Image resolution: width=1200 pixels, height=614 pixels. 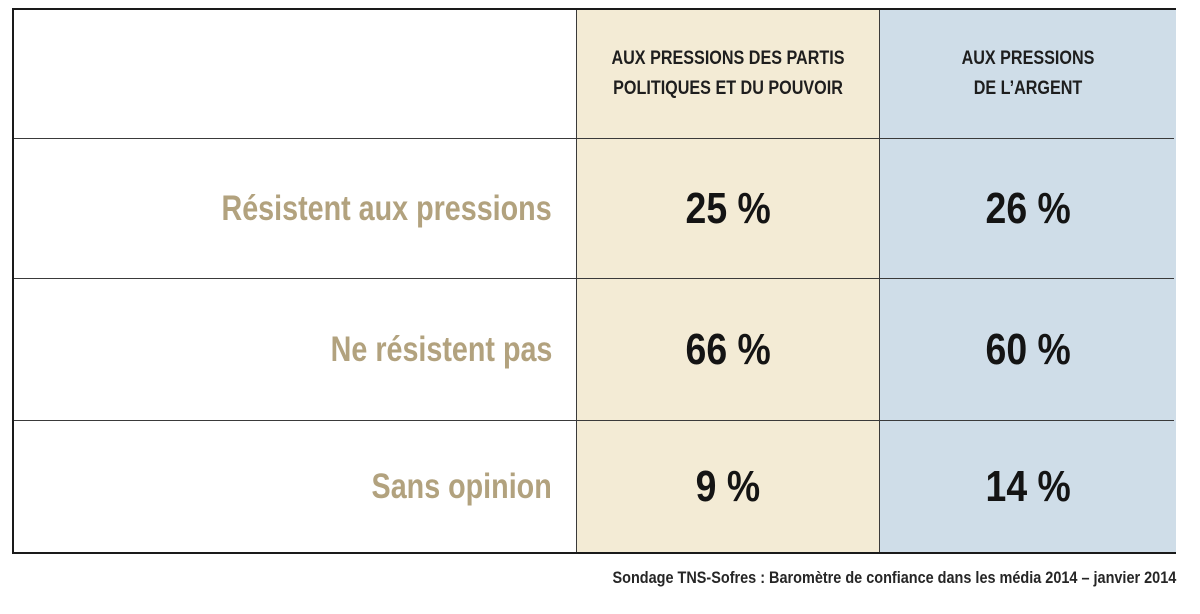 What do you see at coordinates (461, 486) in the screenshot?
I see `row-label-text: Sans opinion` at bounding box center [461, 486].